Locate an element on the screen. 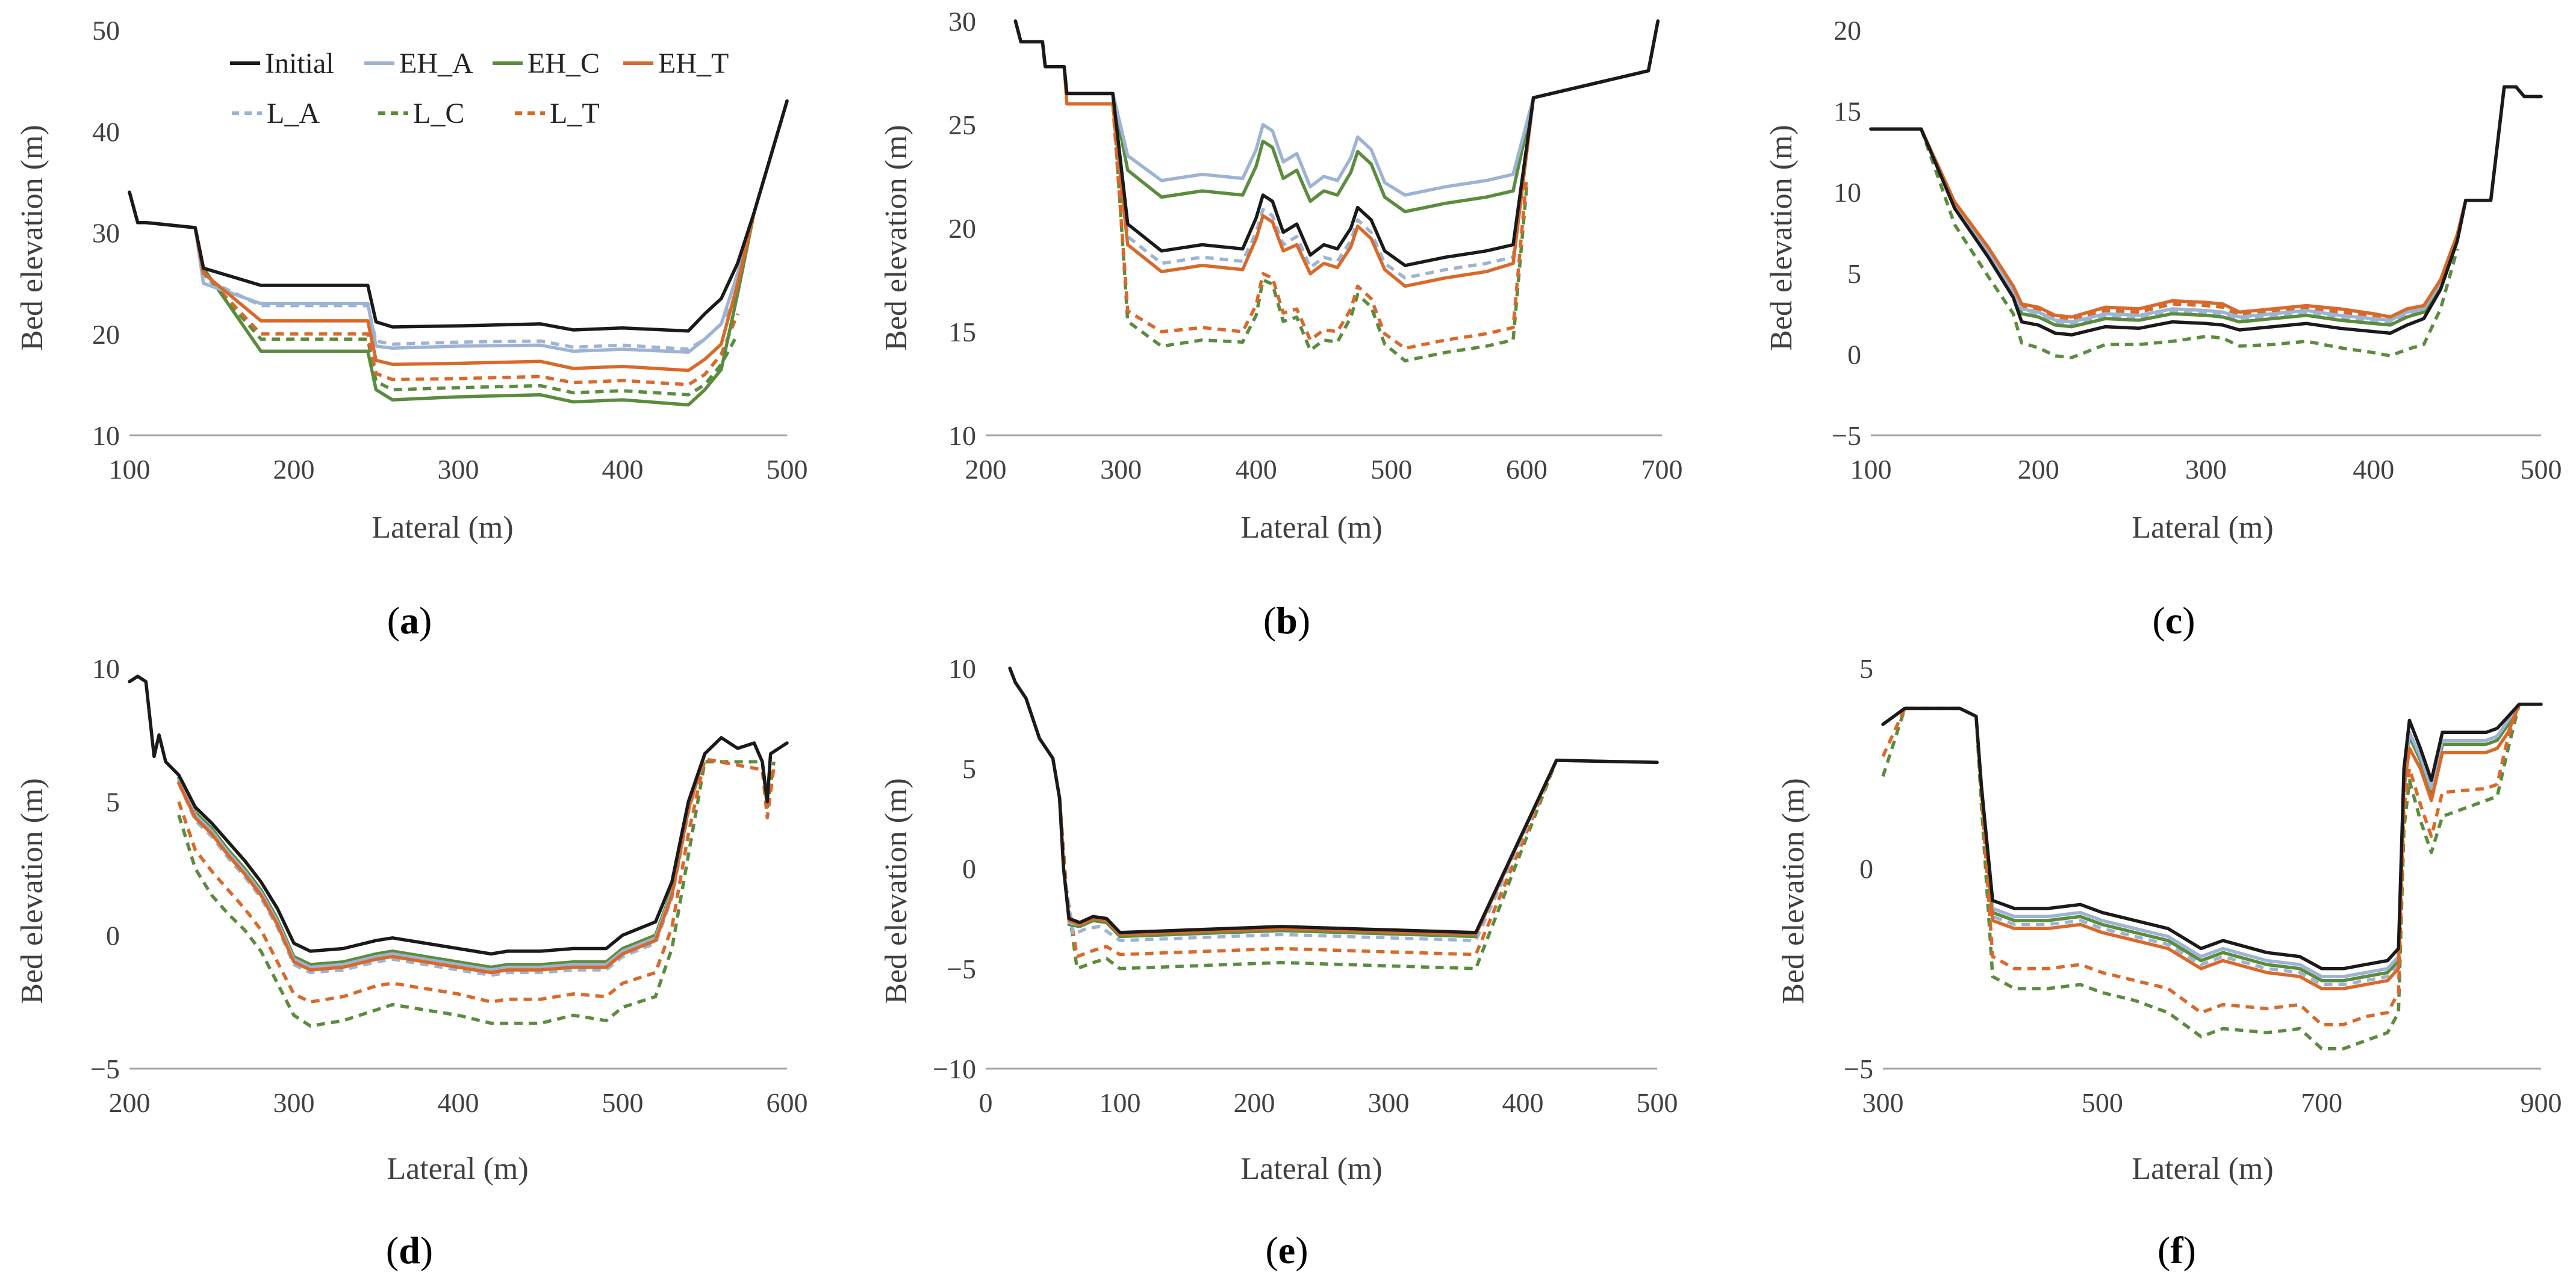 Image resolution: width=2576 pixels, height=1283 pixels. panel-e-ytick-0: −10 is located at coordinates (955, 1069).